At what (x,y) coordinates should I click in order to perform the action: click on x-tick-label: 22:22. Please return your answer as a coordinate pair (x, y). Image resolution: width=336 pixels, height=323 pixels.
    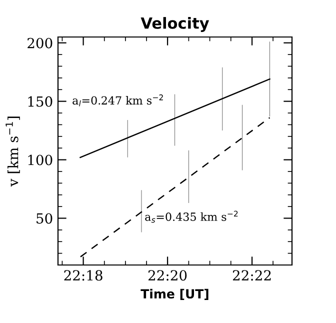
    Looking at the image, I should click on (251, 275).